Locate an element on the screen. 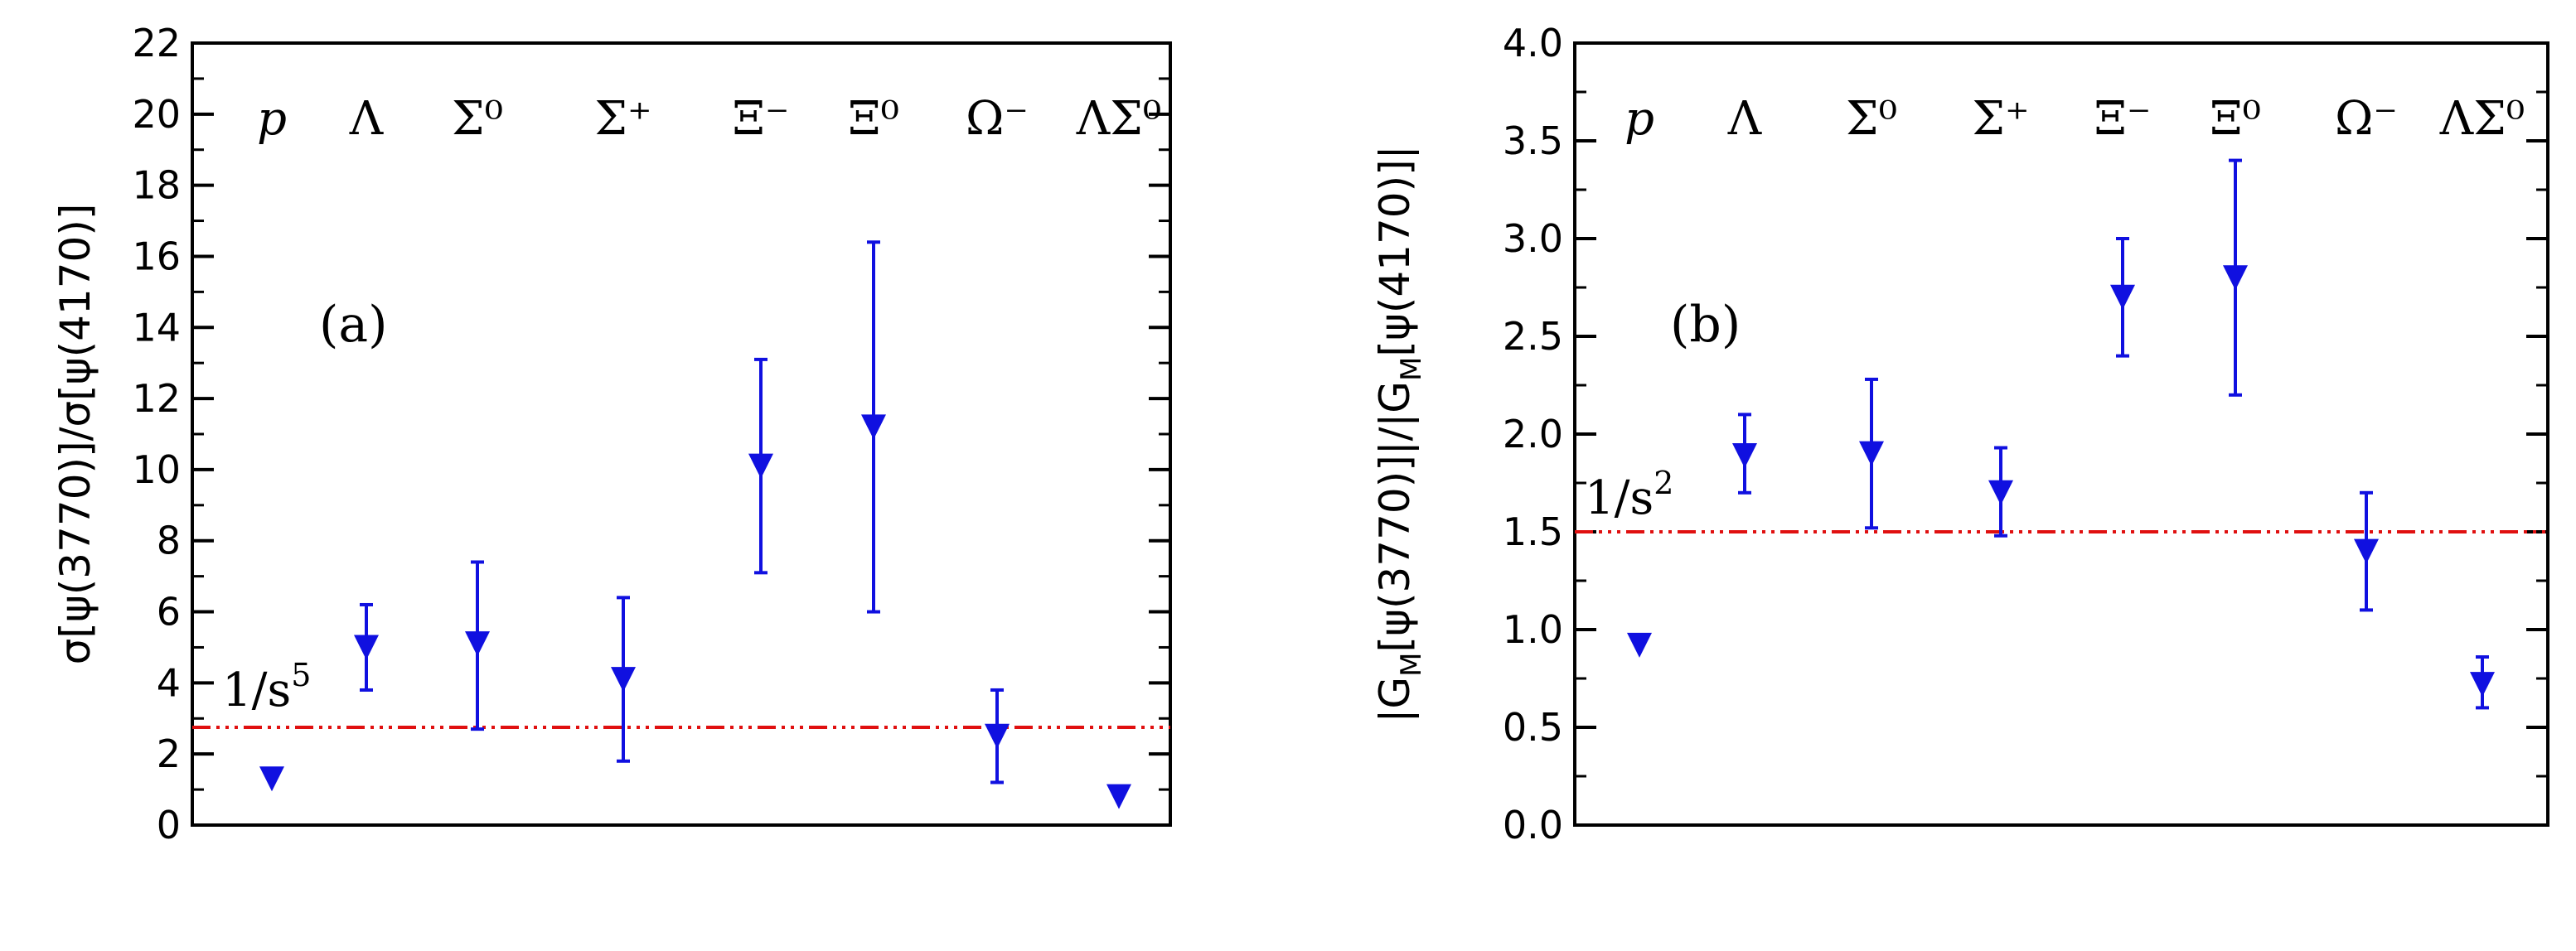  y-tick-label: 18 is located at coordinates (156, 185).